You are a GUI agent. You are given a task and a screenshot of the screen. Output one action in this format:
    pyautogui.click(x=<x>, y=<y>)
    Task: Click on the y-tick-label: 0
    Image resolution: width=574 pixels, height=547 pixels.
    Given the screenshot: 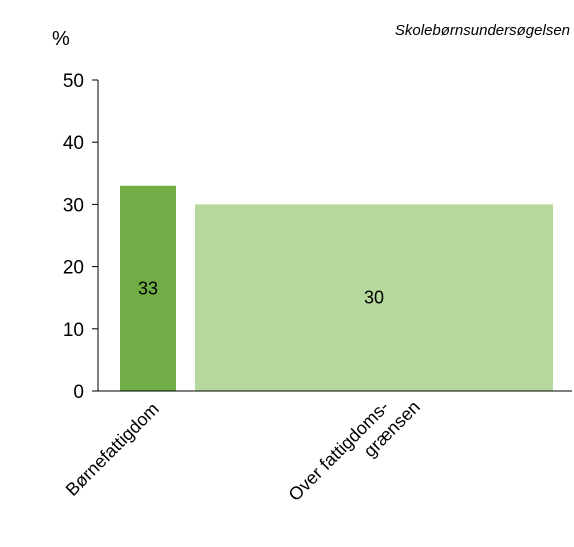 What is the action you would take?
    pyautogui.click(x=78, y=392)
    